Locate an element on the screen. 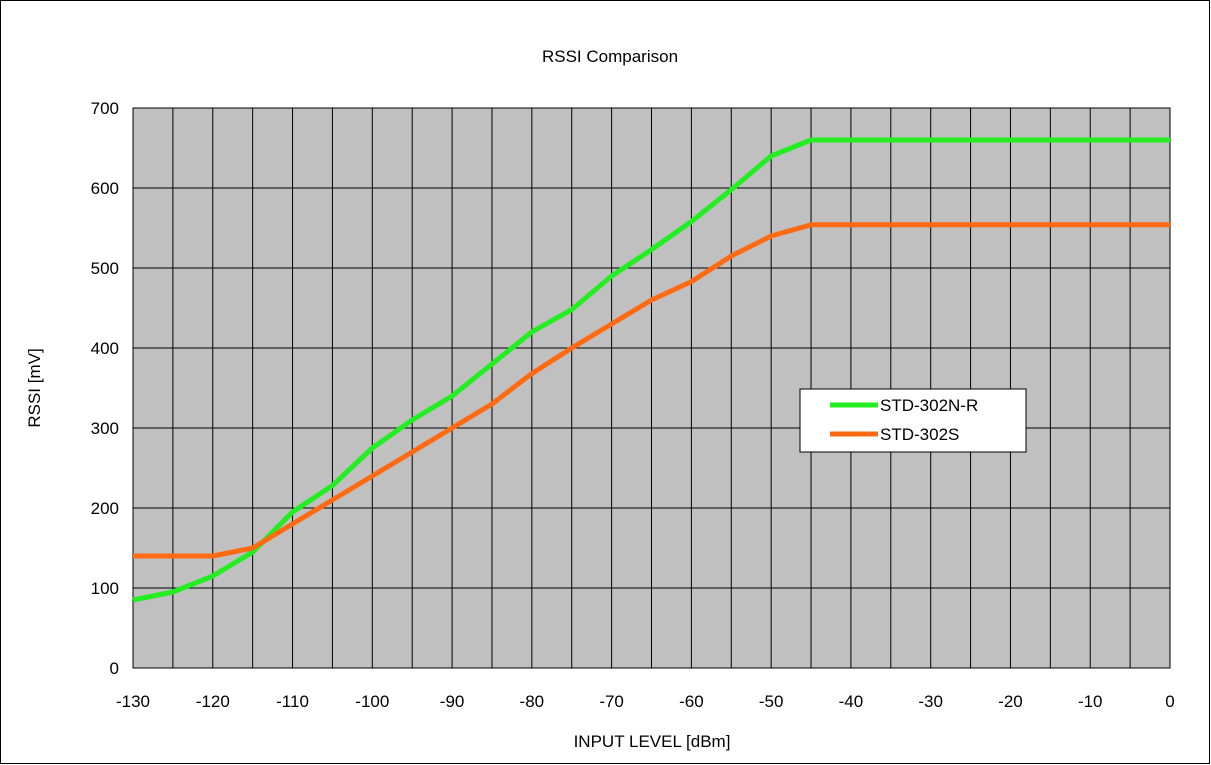 The height and width of the screenshot is (765, 1211). y-tick-label: 500 is located at coordinates (105, 268).